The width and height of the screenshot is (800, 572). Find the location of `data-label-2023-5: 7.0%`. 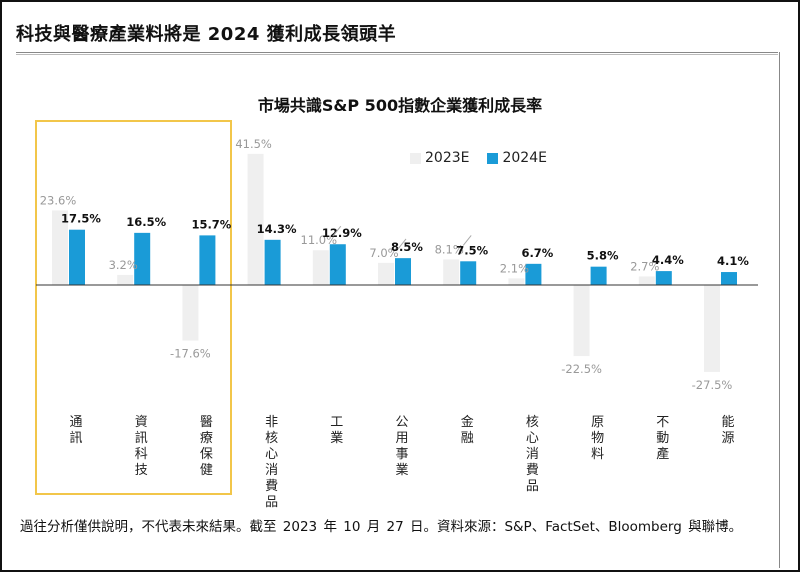

data-label-2023-5: 7.0% is located at coordinates (383, 253).